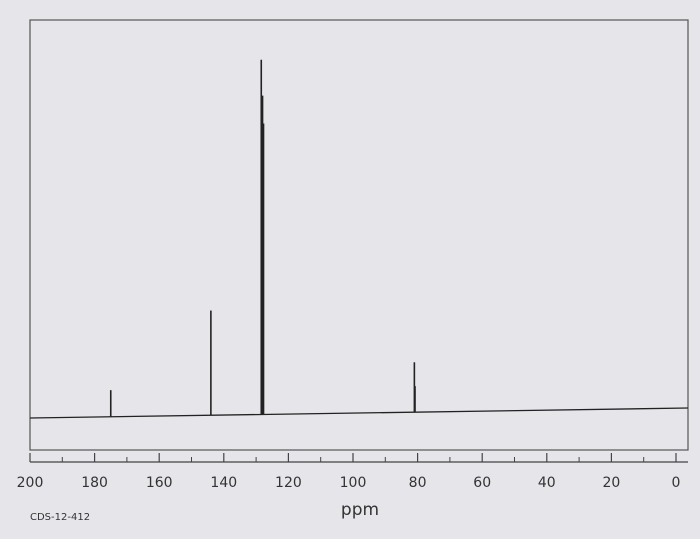  What do you see at coordinates (359, 413) in the screenshot?
I see `baseline` at bounding box center [359, 413].